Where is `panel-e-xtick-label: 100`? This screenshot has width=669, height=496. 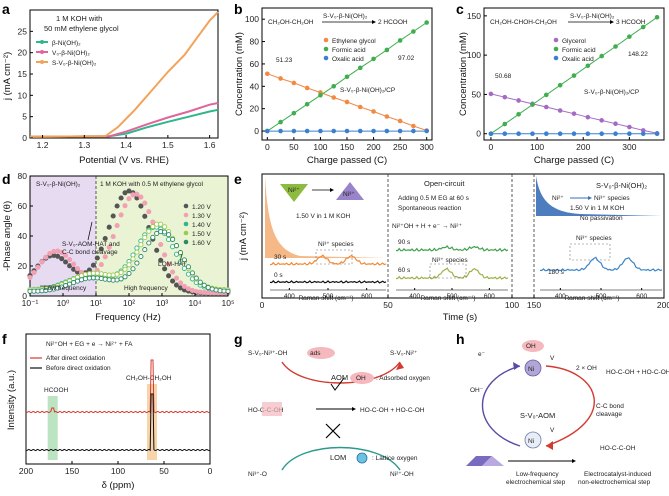 panel-e-xtick-label: 100 is located at coordinates (512, 305).